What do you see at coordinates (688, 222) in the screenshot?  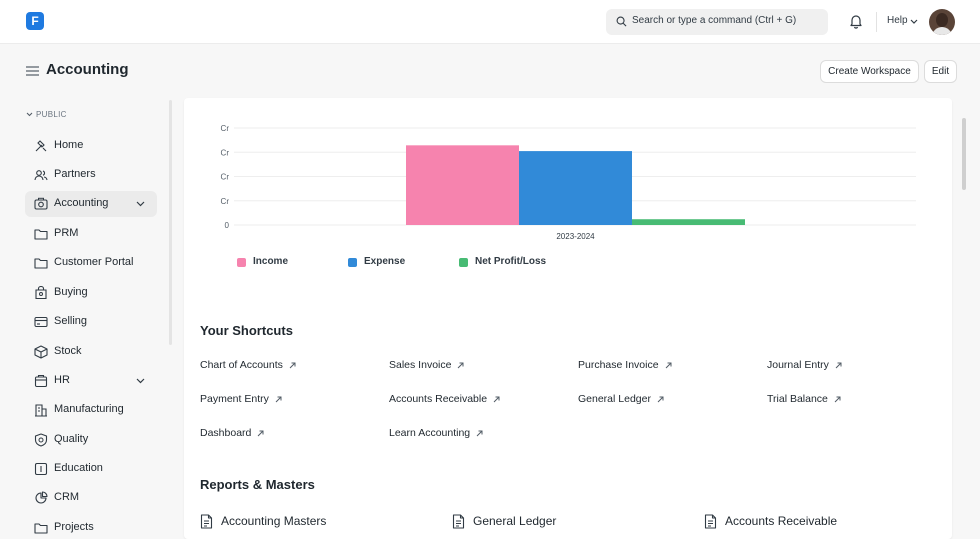 I see `bar-net-profit-loss` at bounding box center [688, 222].